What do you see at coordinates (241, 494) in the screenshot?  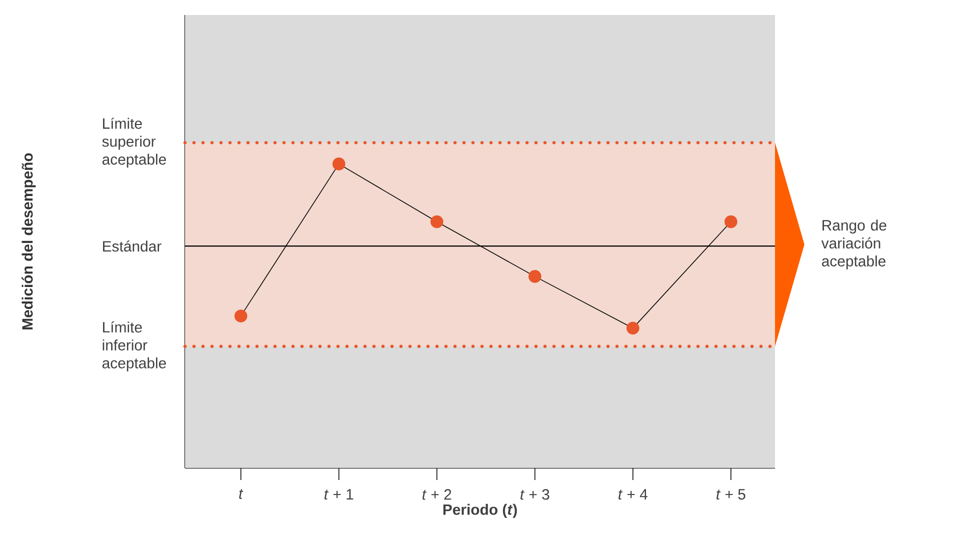 I see `x-tick-label: t` at bounding box center [241, 494].